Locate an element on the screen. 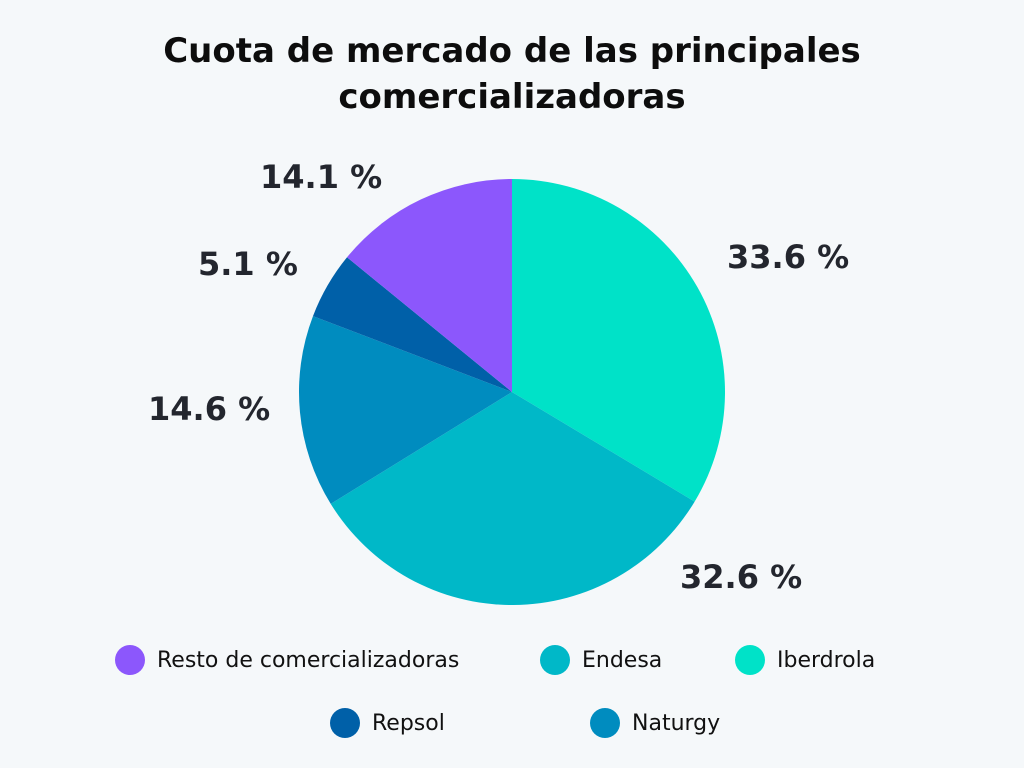 The height and width of the screenshot is (768, 1024). label-repsol: 5.1 % is located at coordinates (248, 264).